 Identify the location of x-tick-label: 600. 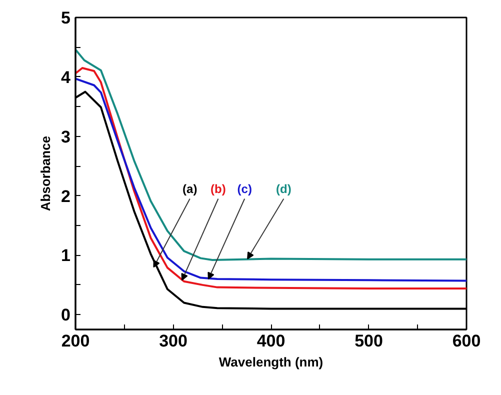
(466, 341).